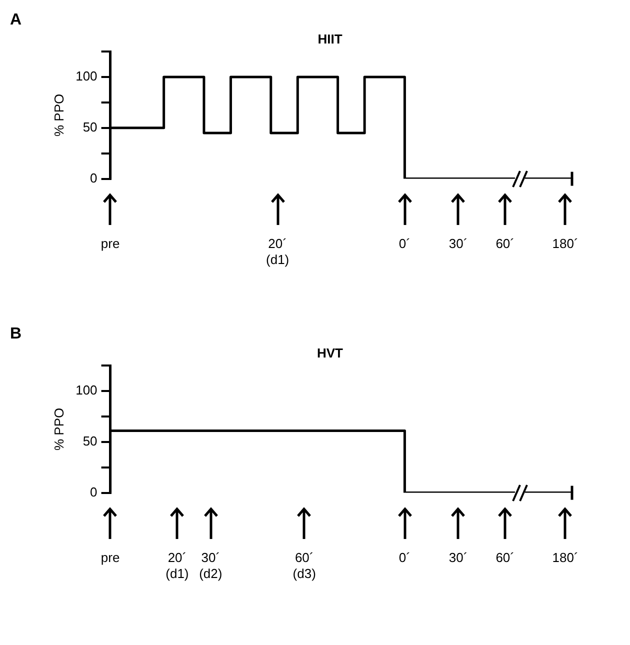 The image size is (630, 645). Describe the element at coordinates (16, 19) in the screenshot. I see `text: A` at that location.